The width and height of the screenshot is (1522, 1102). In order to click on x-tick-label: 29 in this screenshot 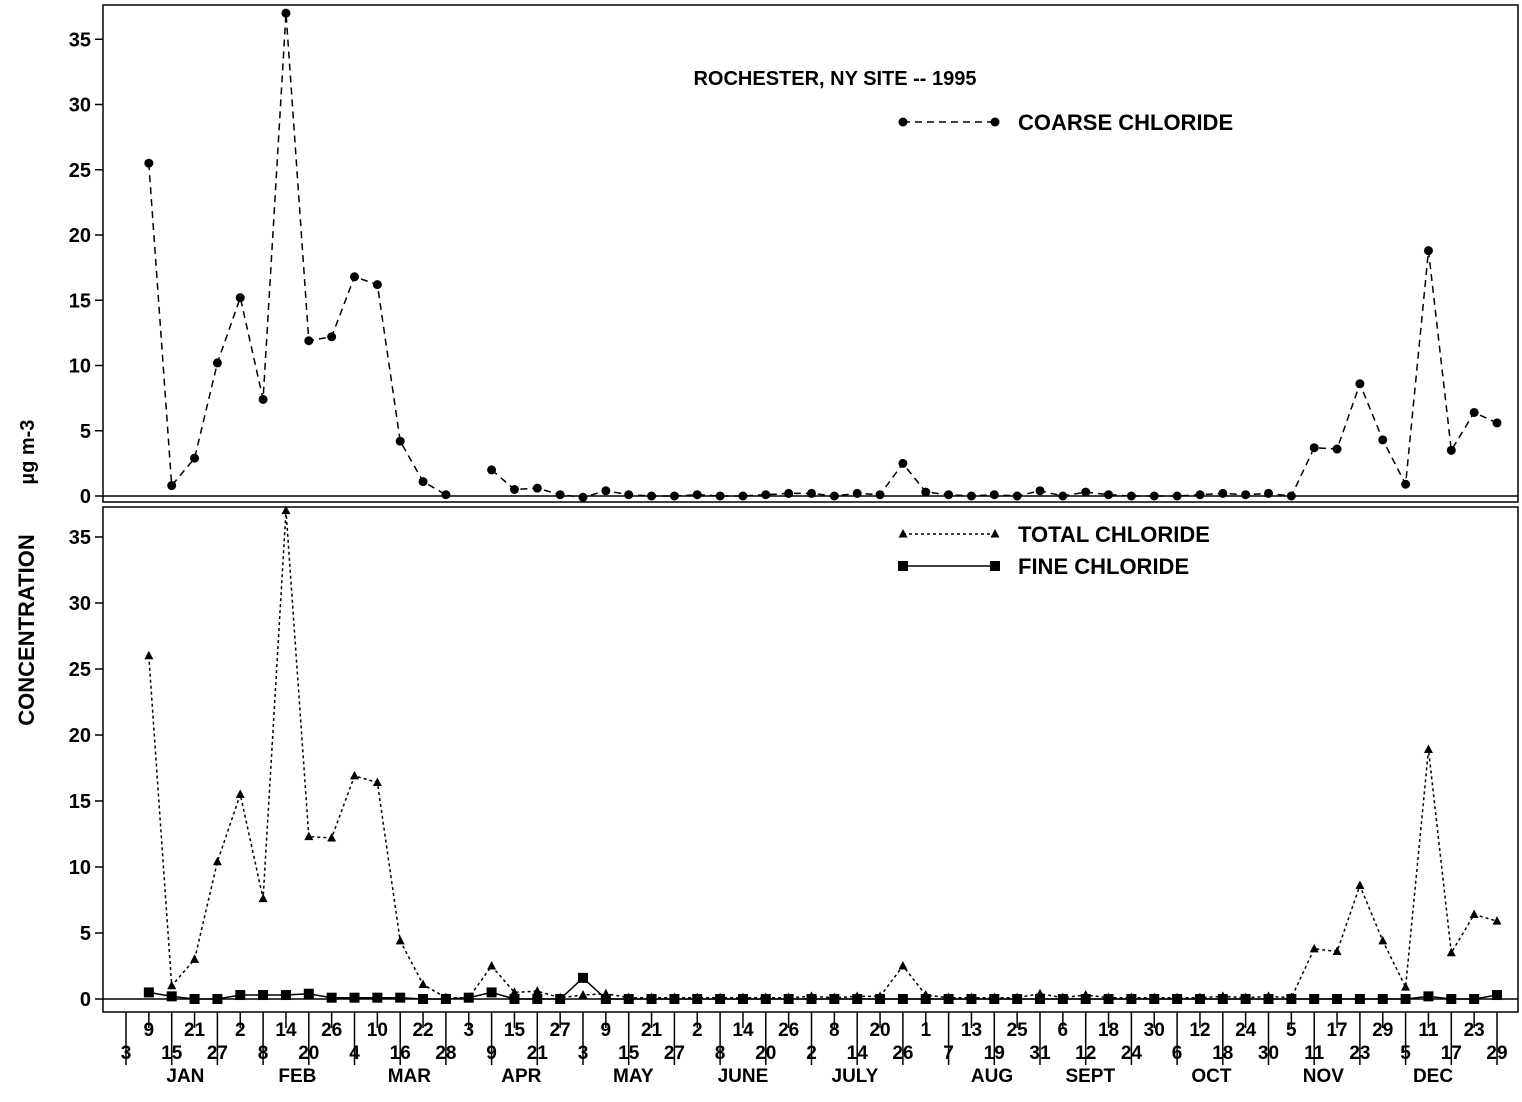, I will do `click(1496, 1053)`.